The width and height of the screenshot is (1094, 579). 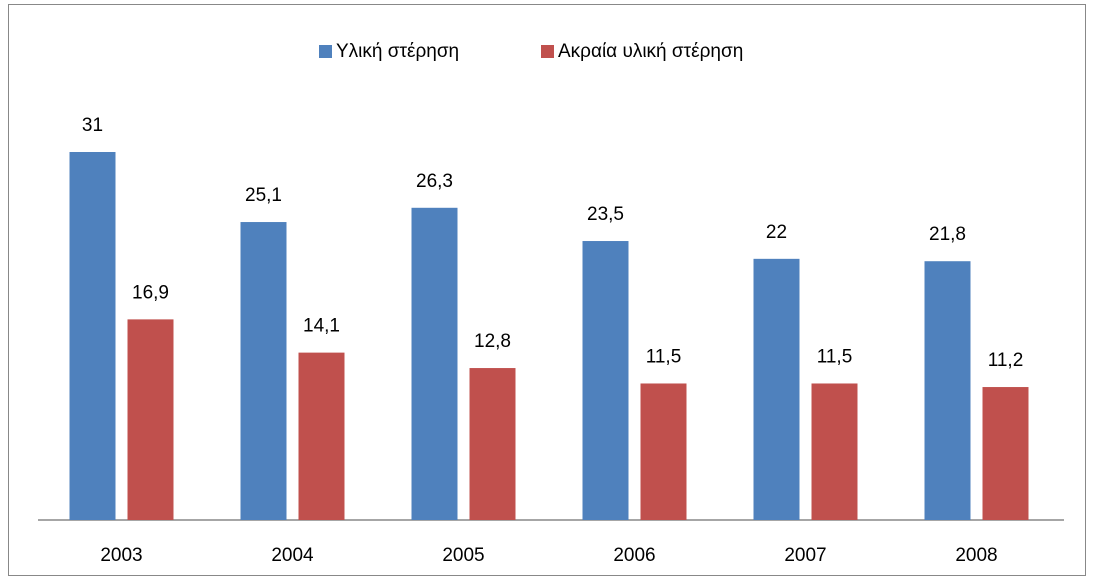 What do you see at coordinates (605, 214) in the screenshot?
I see `data-label: 23,5` at bounding box center [605, 214].